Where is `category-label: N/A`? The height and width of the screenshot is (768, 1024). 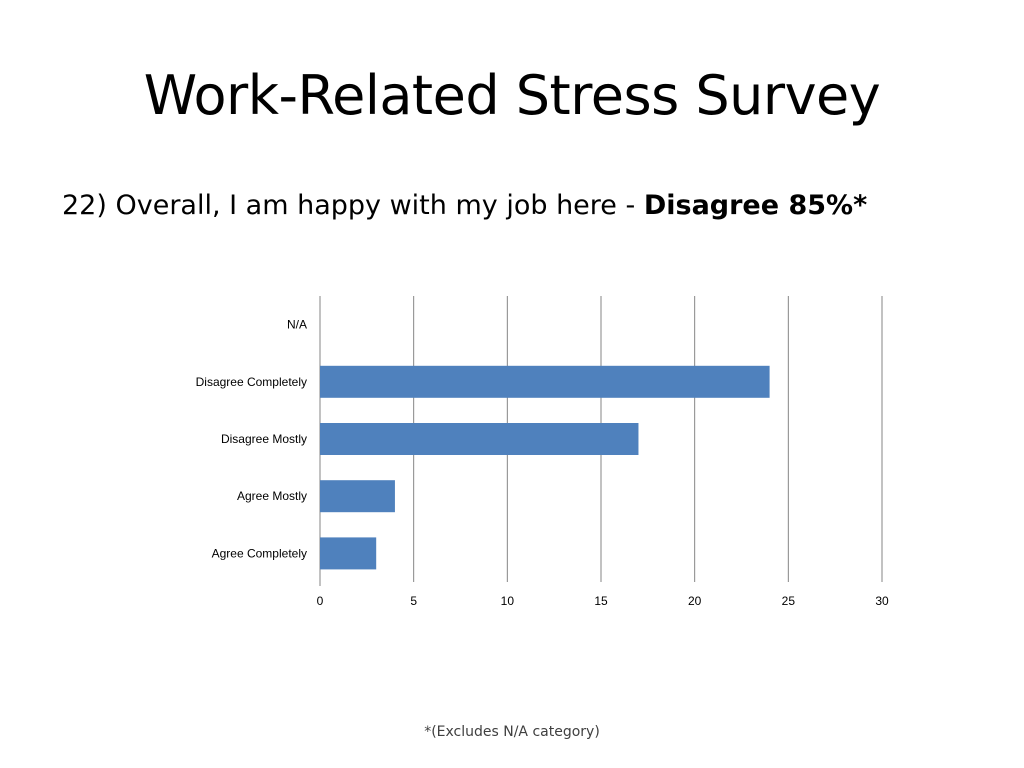 category-label: N/A is located at coordinates (297, 325).